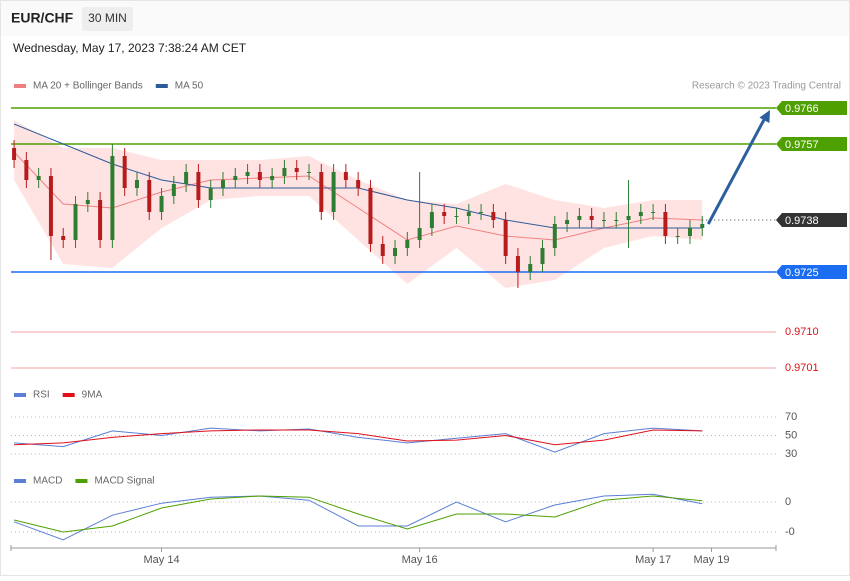  What do you see at coordinates (162, 560) in the screenshot?
I see `x-tick-label: May 14` at bounding box center [162, 560].